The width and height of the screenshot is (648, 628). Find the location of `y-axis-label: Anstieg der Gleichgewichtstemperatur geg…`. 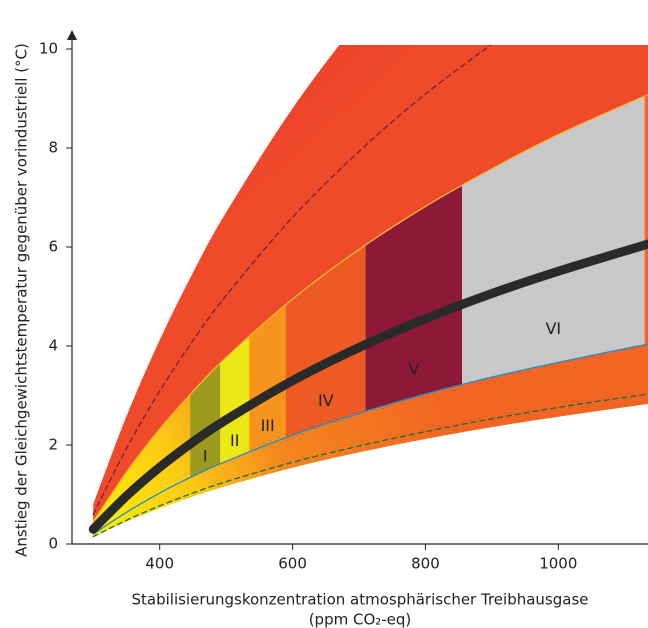

y-axis-label: Anstieg der Gleichgewichtstemperatur geg… is located at coordinates (22, 300).